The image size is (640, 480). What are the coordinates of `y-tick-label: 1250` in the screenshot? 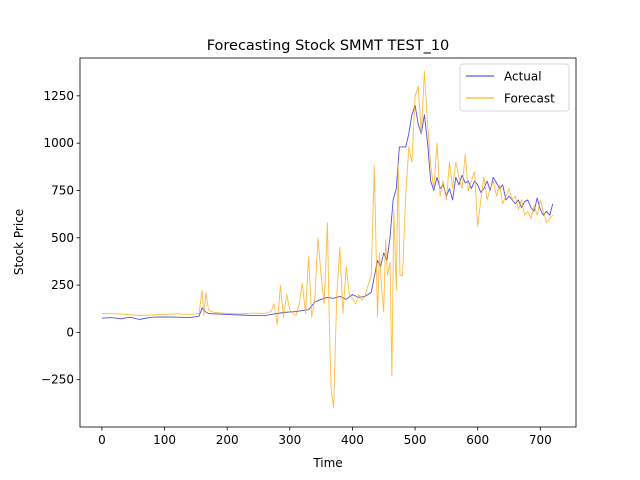 It's located at (58, 96).